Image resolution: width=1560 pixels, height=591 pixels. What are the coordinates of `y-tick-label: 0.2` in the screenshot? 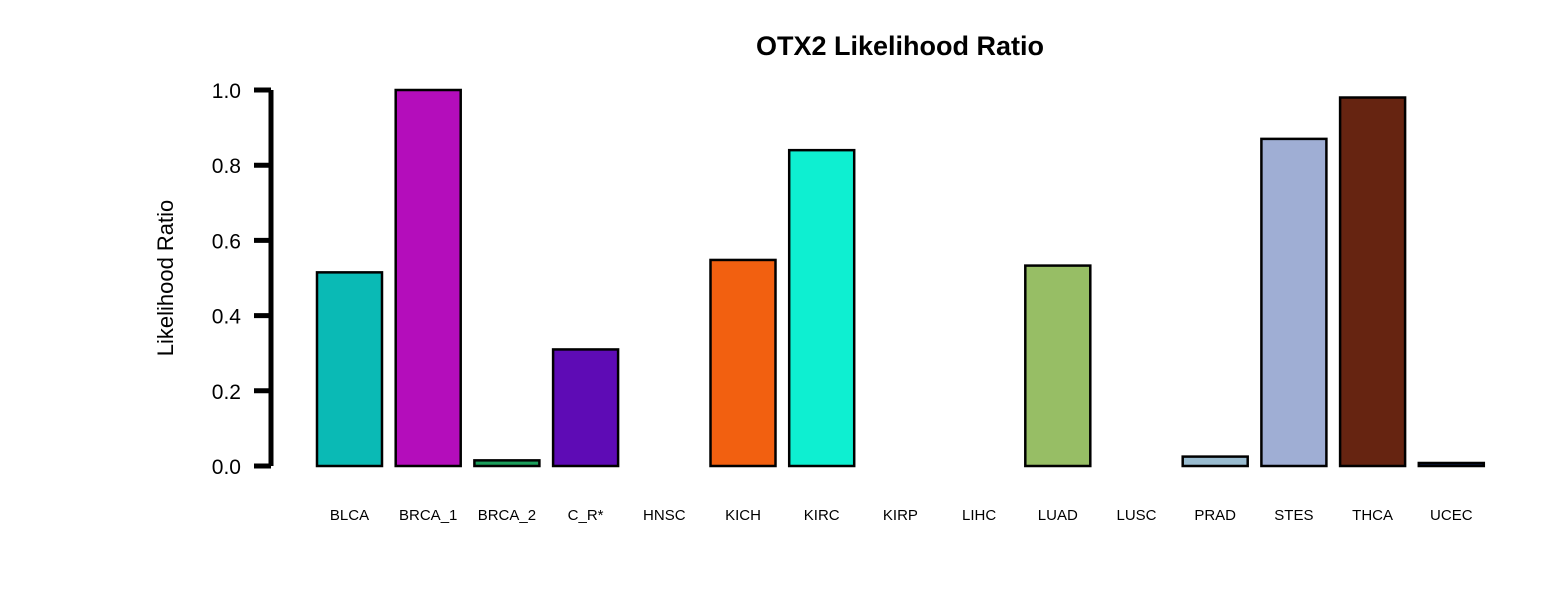 It's located at (226, 392).